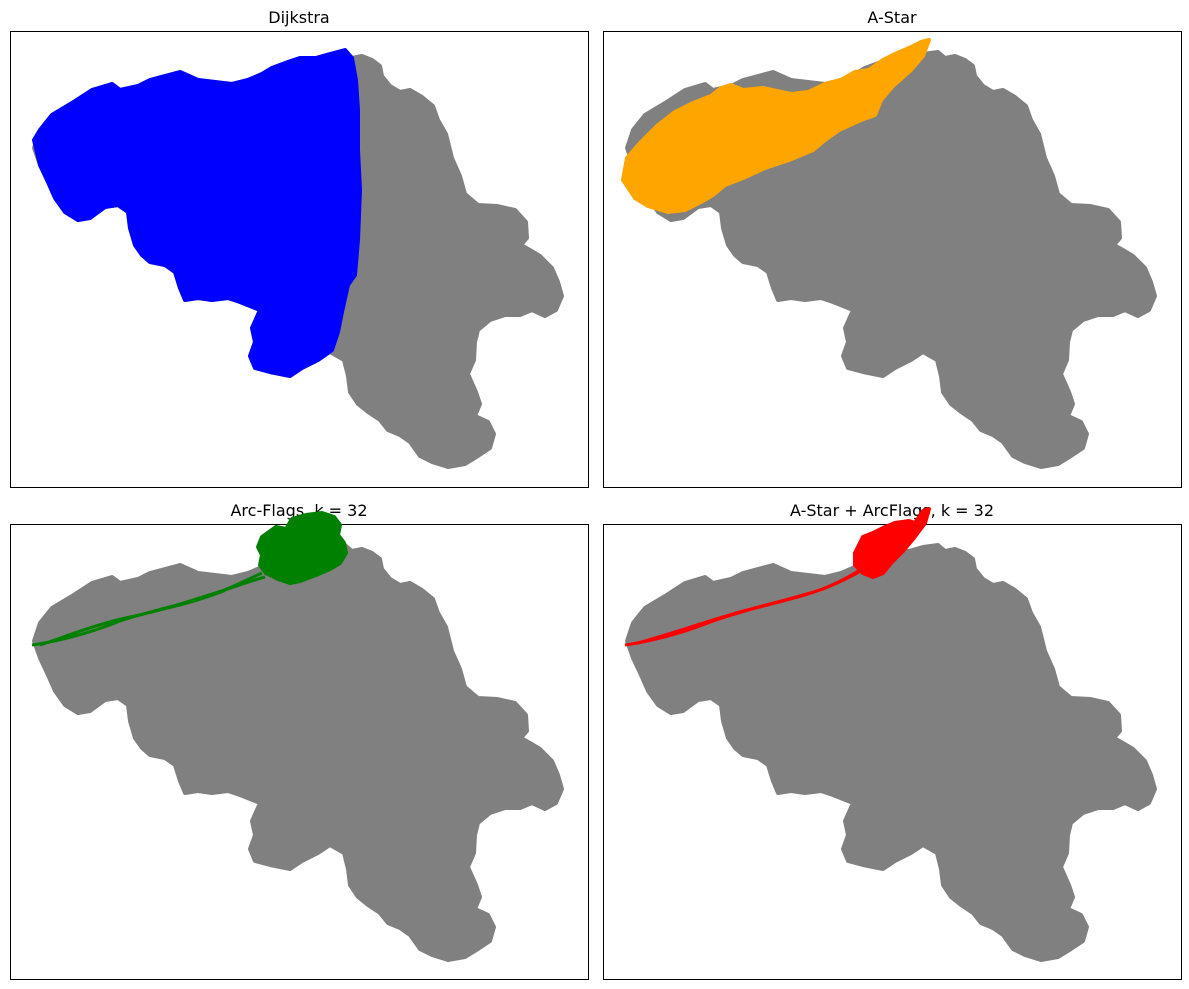  Describe the element at coordinates (892, 17) in the screenshot. I see `panel-title-astar: A-Star` at that location.